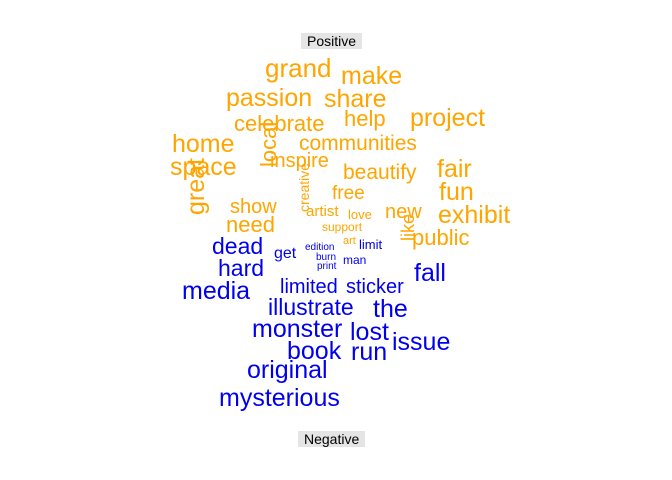  Describe the element at coordinates (268, 144) in the screenshot. I see `word-local: local` at that location.